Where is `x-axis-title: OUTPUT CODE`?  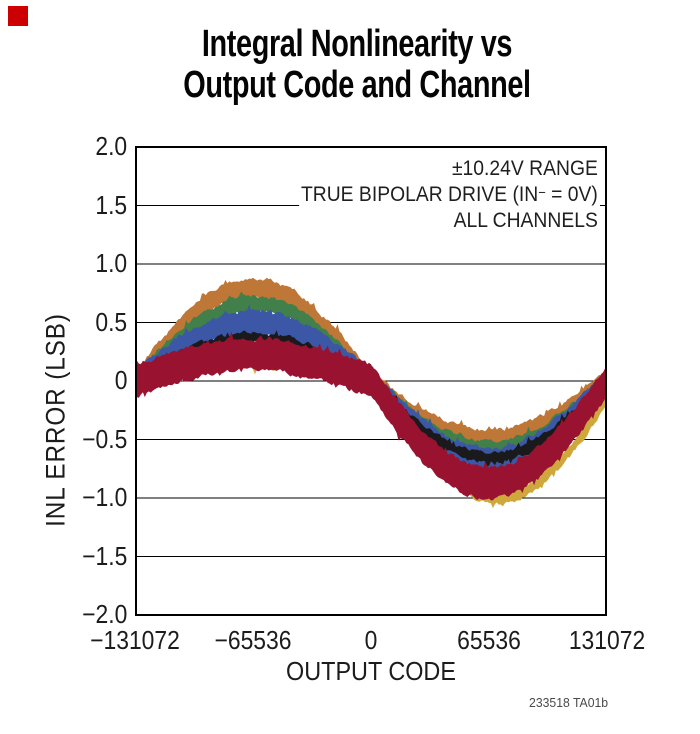 x-axis-title: OUTPUT CODE is located at coordinates (371, 671).